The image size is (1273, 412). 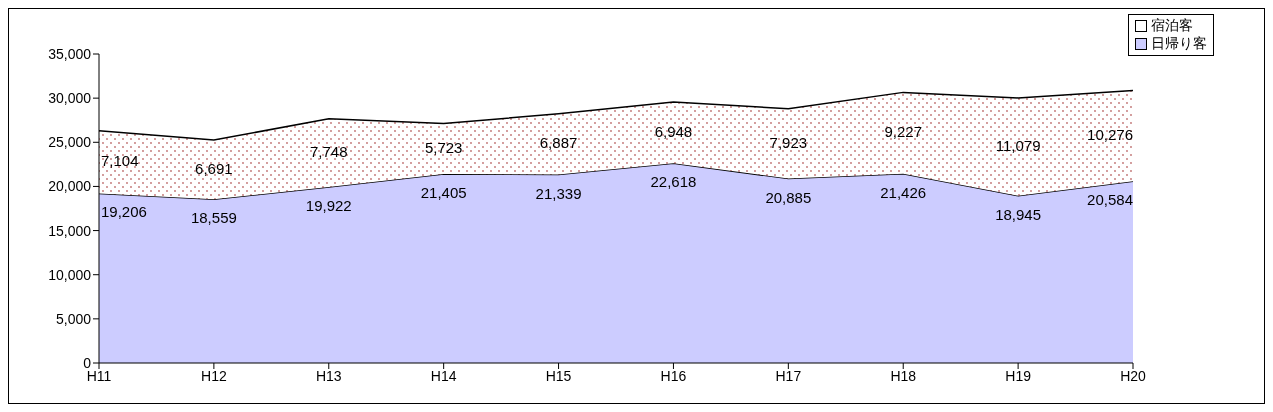 What do you see at coordinates (1018, 375) in the screenshot?
I see `x-tick-label: H19` at bounding box center [1018, 375].